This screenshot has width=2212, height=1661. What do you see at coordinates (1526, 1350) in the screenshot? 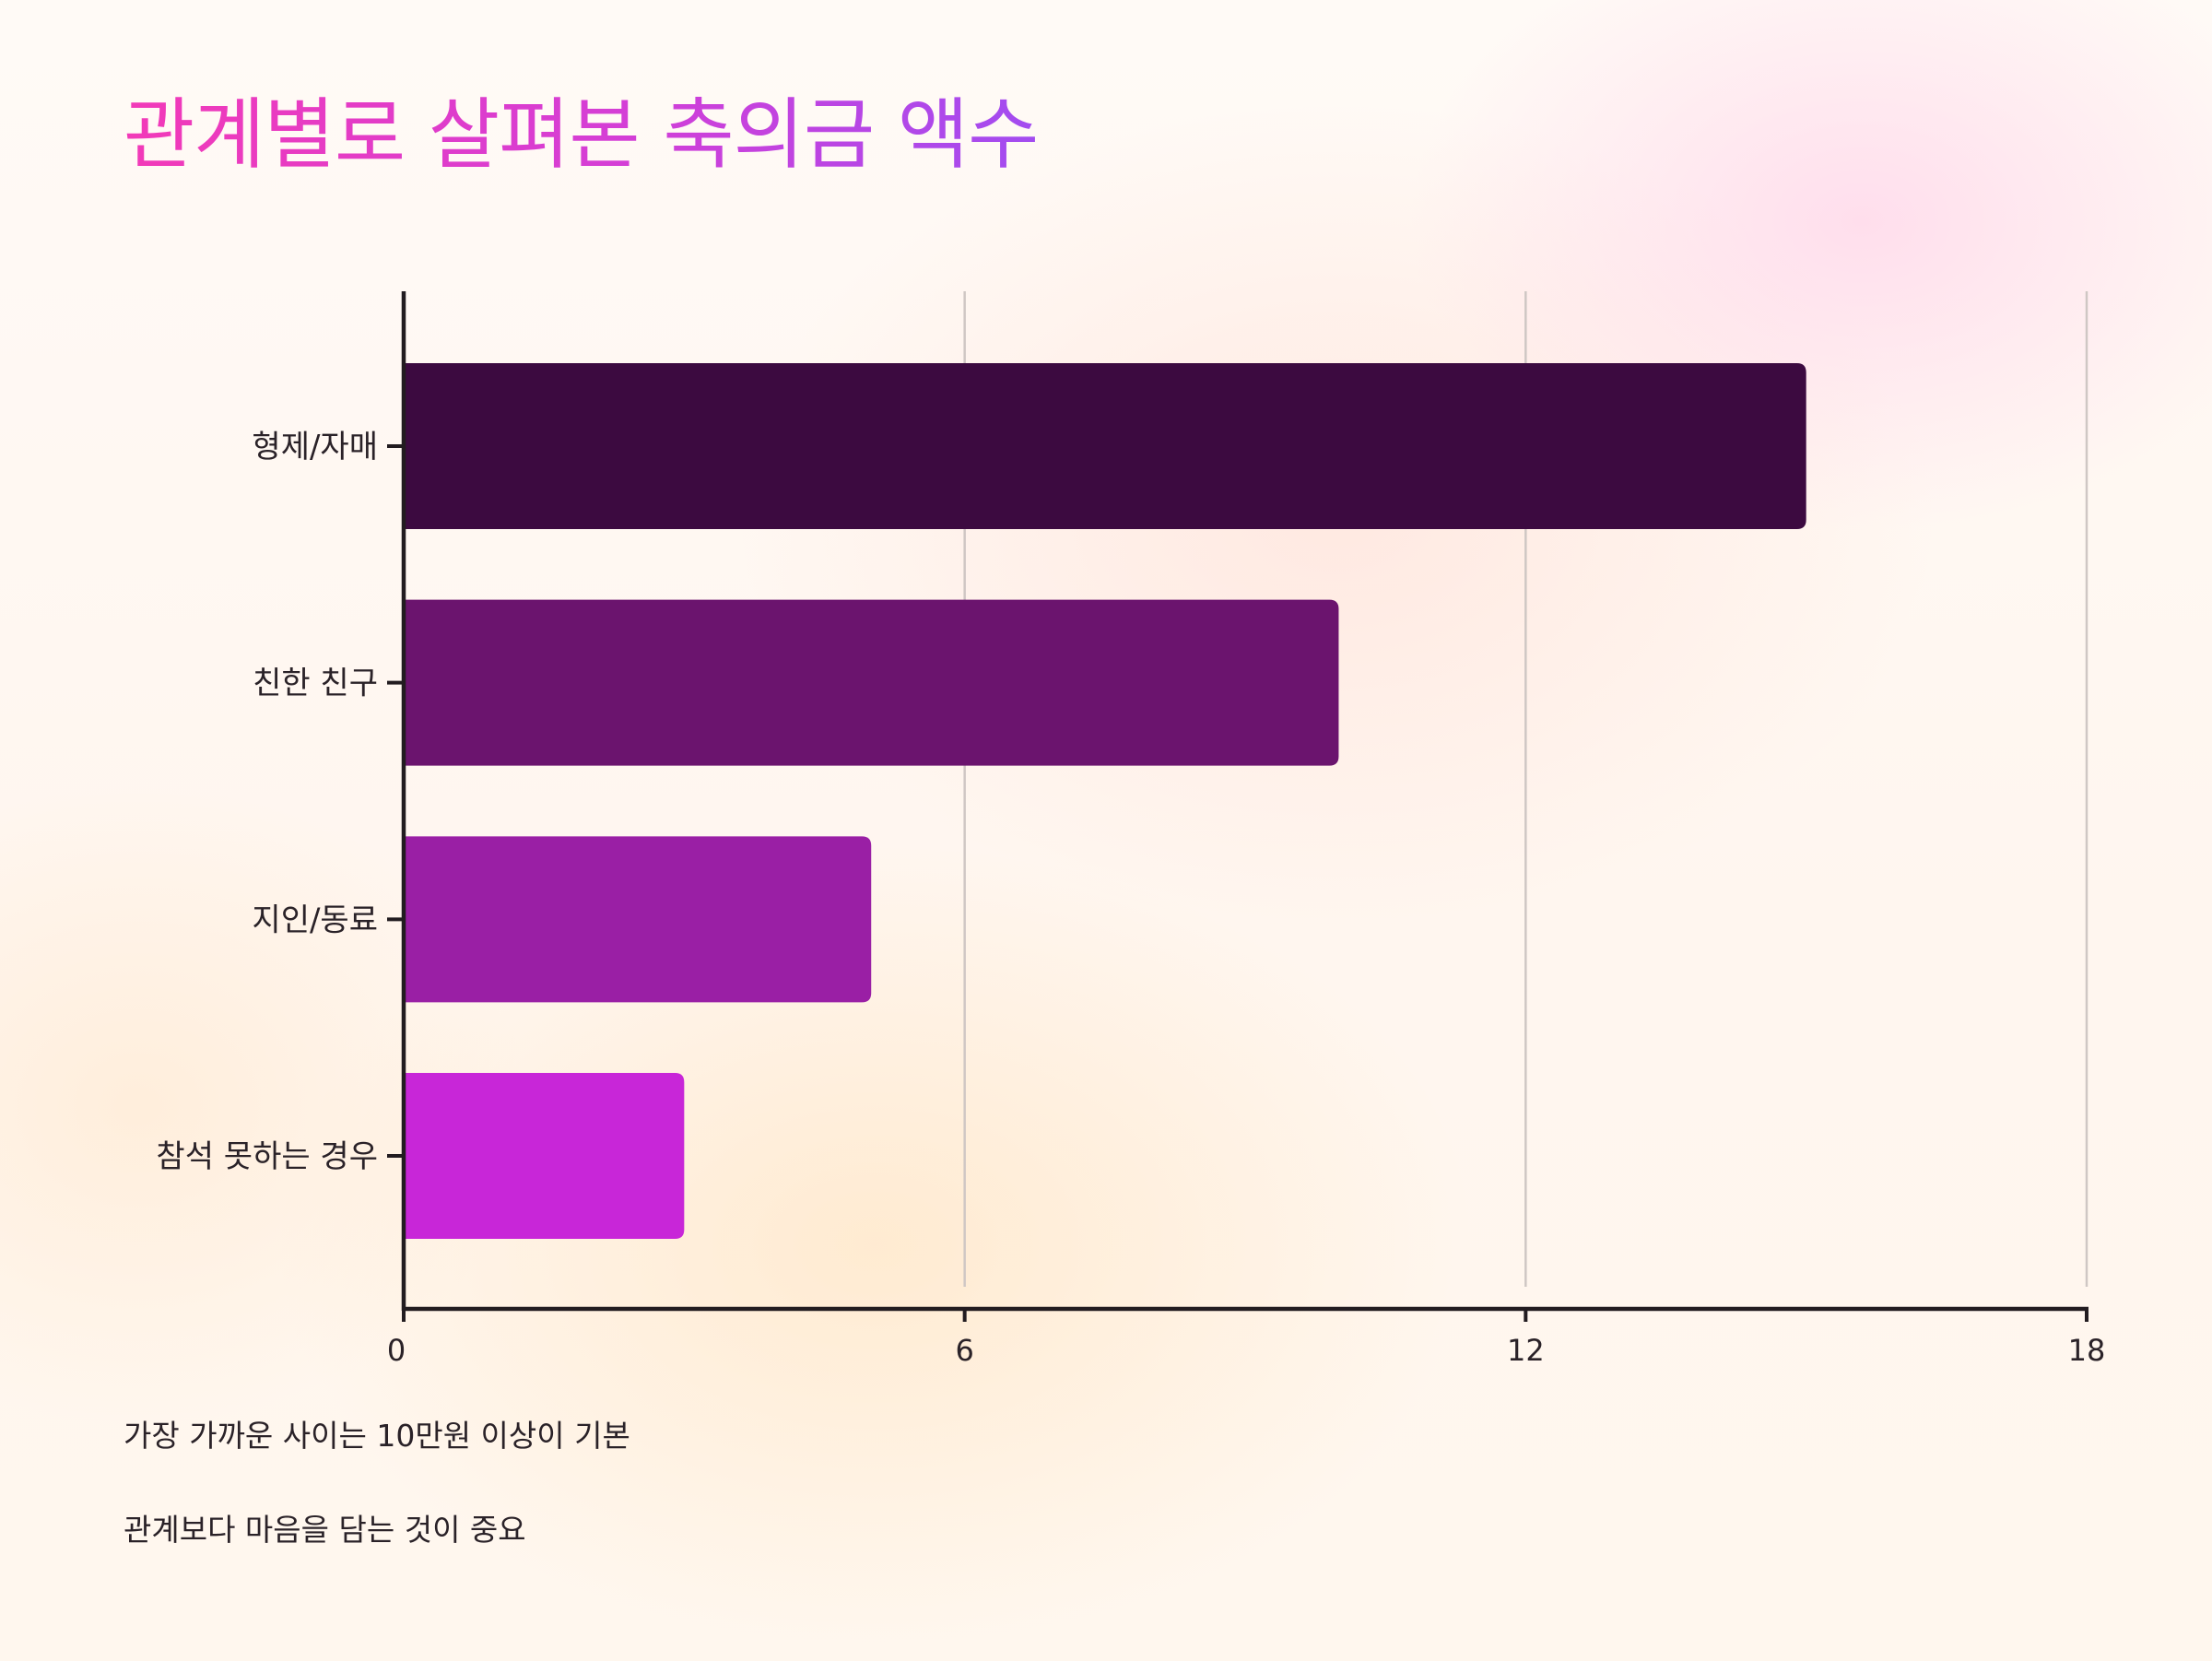
I see `x-tick-label-2: 12` at bounding box center [1526, 1350].